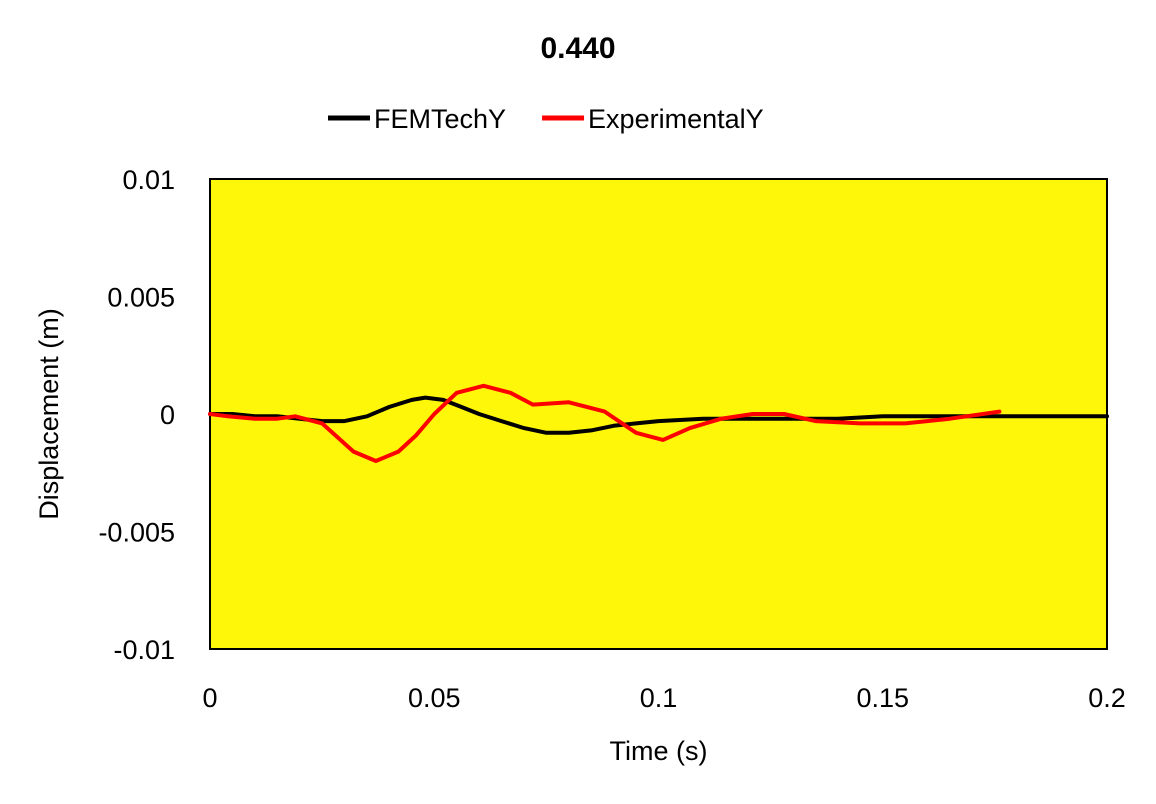 Image resolution: width=1156 pixels, height=804 pixels. Describe the element at coordinates (659, 751) in the screenshot. I see `x-axis-label: Time (s)` at that location.